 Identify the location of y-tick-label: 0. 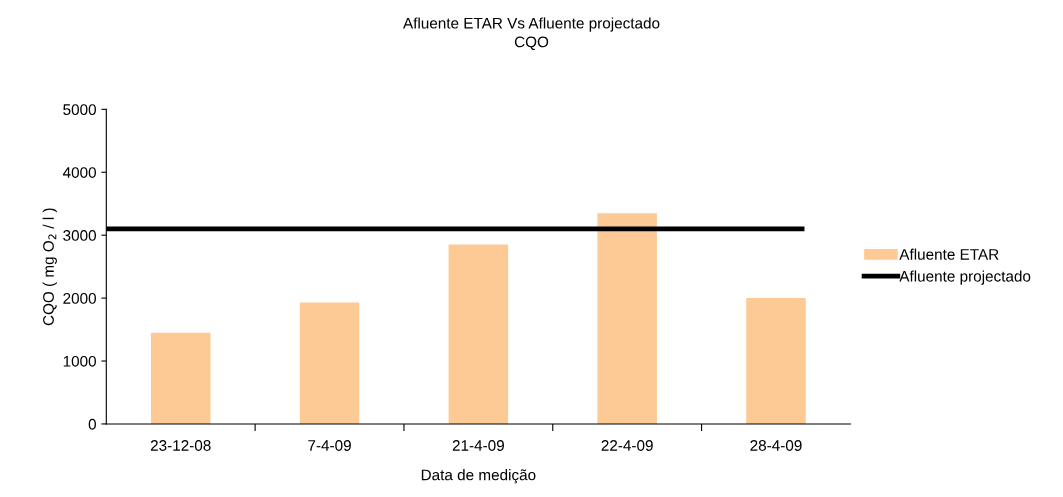
(92, 424).